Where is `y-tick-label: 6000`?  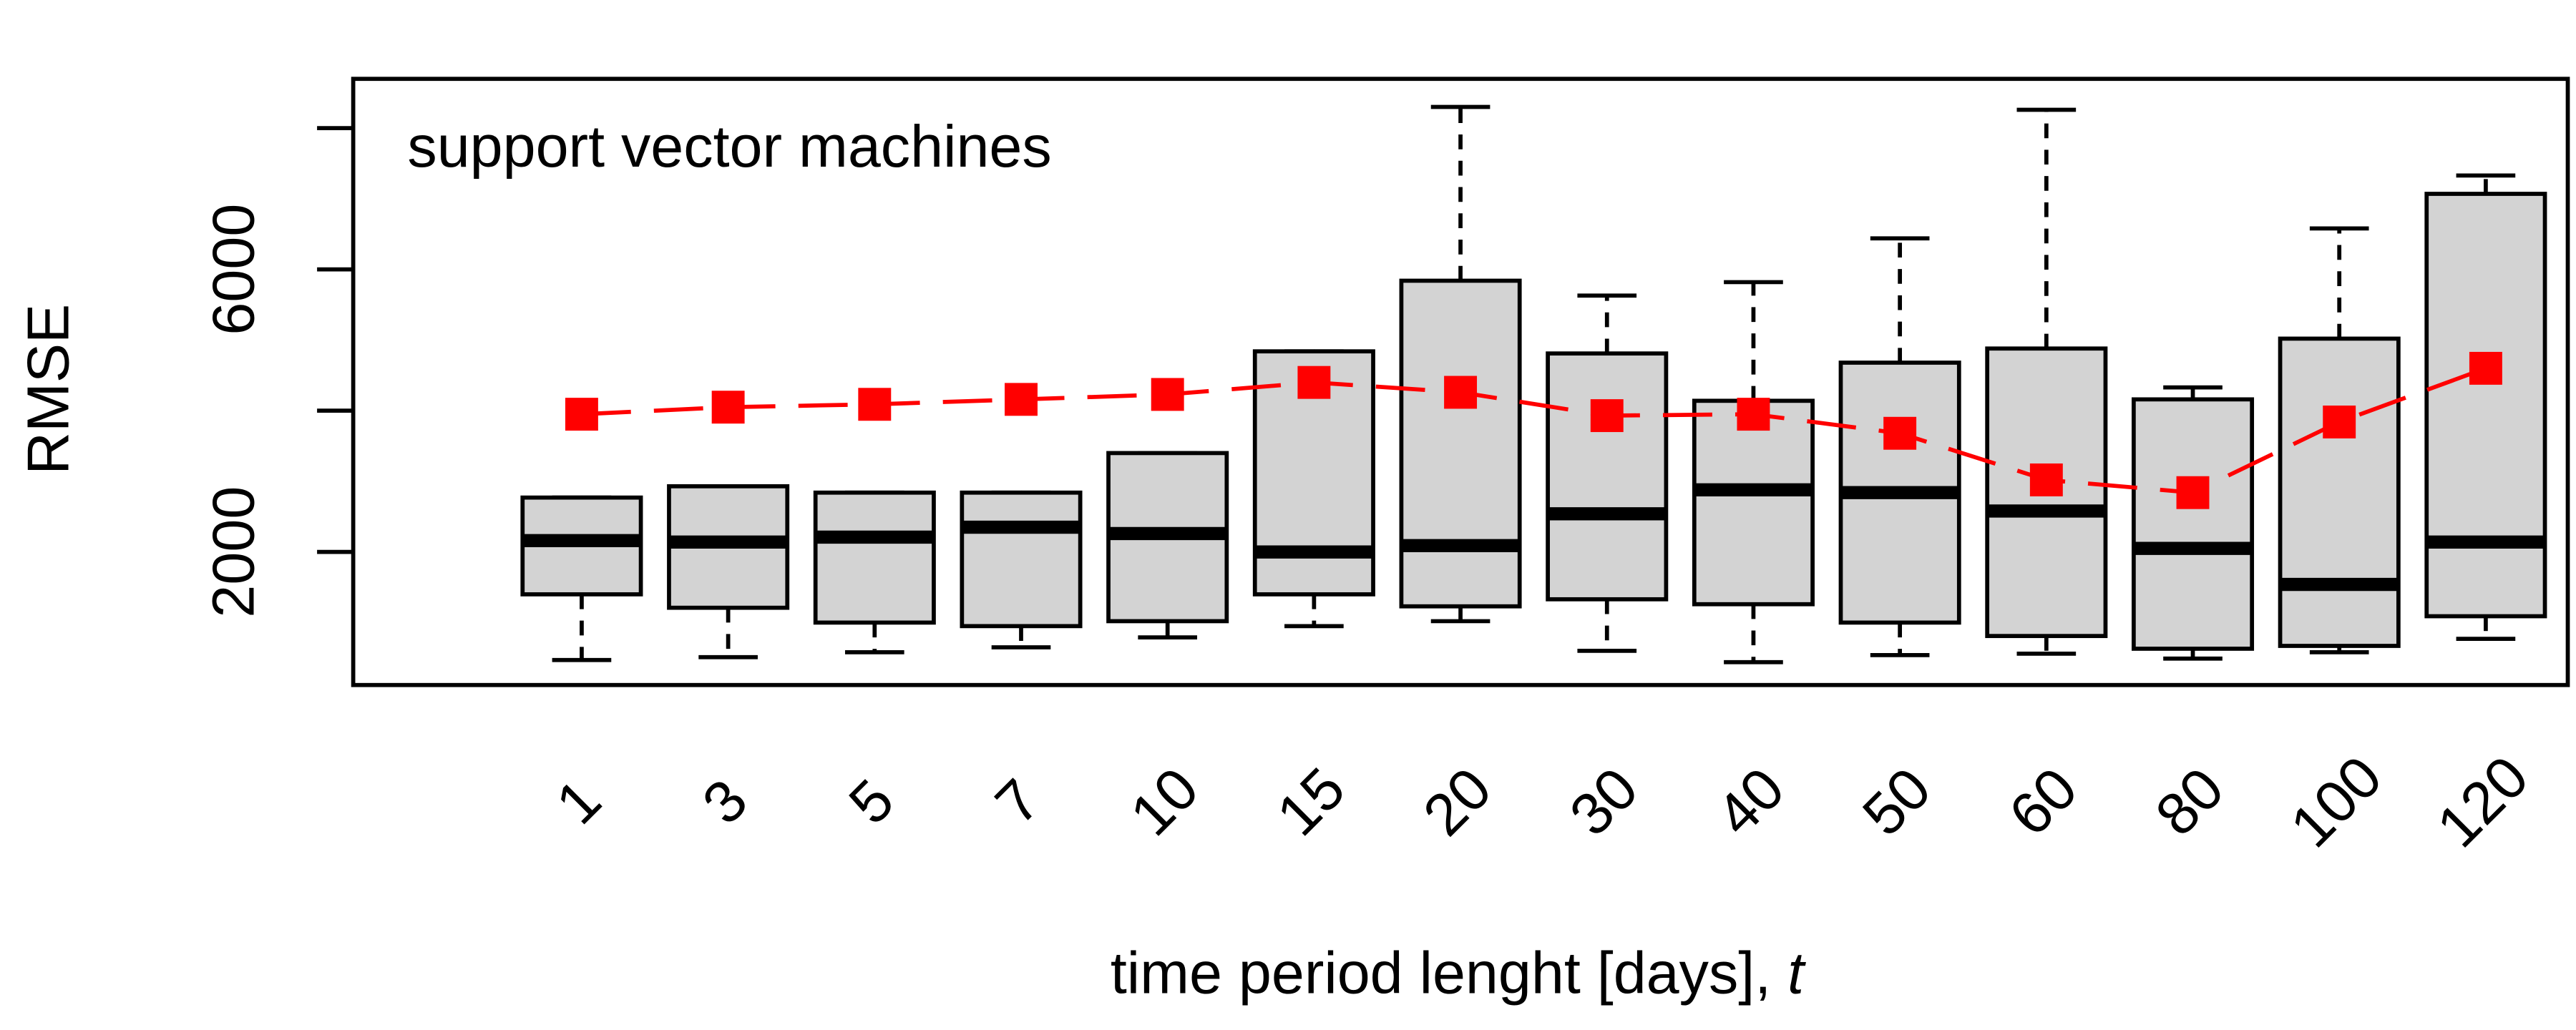
y-tick-label: 6000 is located at coordinates (233, 269).